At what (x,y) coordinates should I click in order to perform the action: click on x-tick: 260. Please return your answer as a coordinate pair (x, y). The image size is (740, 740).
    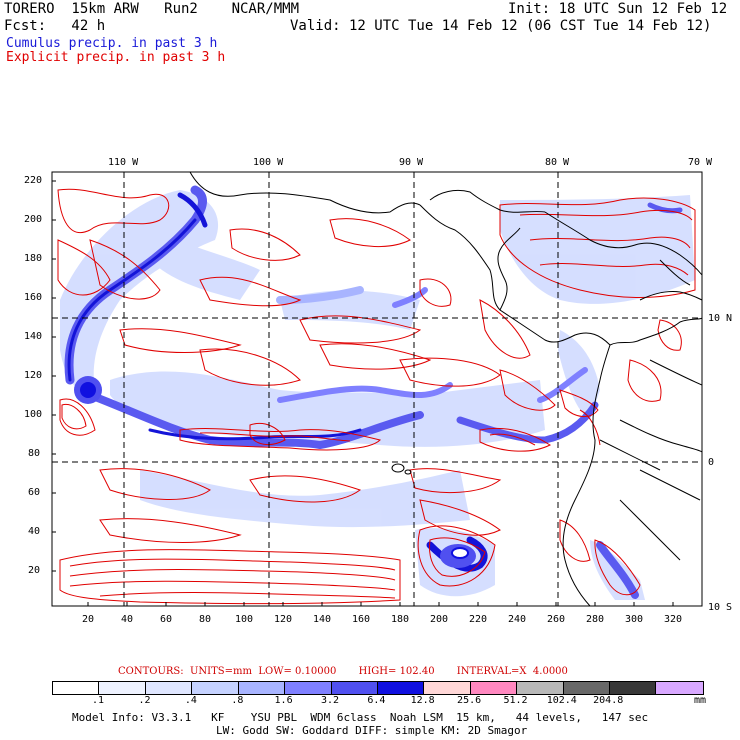
    Looking at the image, I should click on (556, 619).